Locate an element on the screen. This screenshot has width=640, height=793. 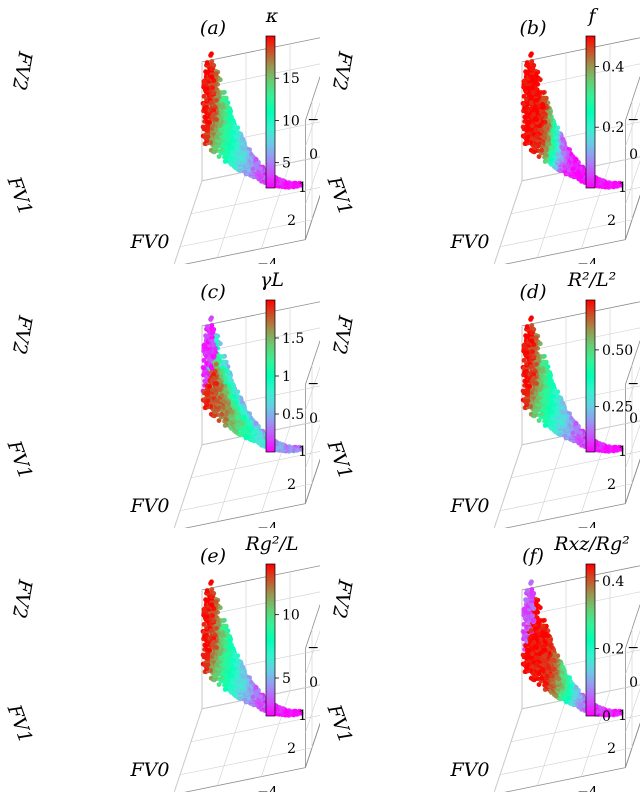
z-axis-label: FV2 is located at coordinates (342, 70).